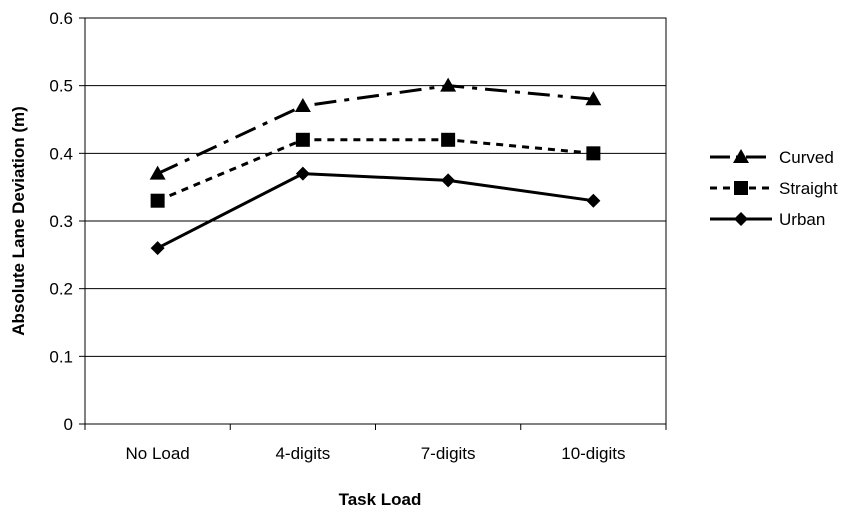 The image size is (857, 511). What do you see at coordinates (802, 219) in the screenshot?
I see `legend-label: Urban` at bounding box center [802, 219].